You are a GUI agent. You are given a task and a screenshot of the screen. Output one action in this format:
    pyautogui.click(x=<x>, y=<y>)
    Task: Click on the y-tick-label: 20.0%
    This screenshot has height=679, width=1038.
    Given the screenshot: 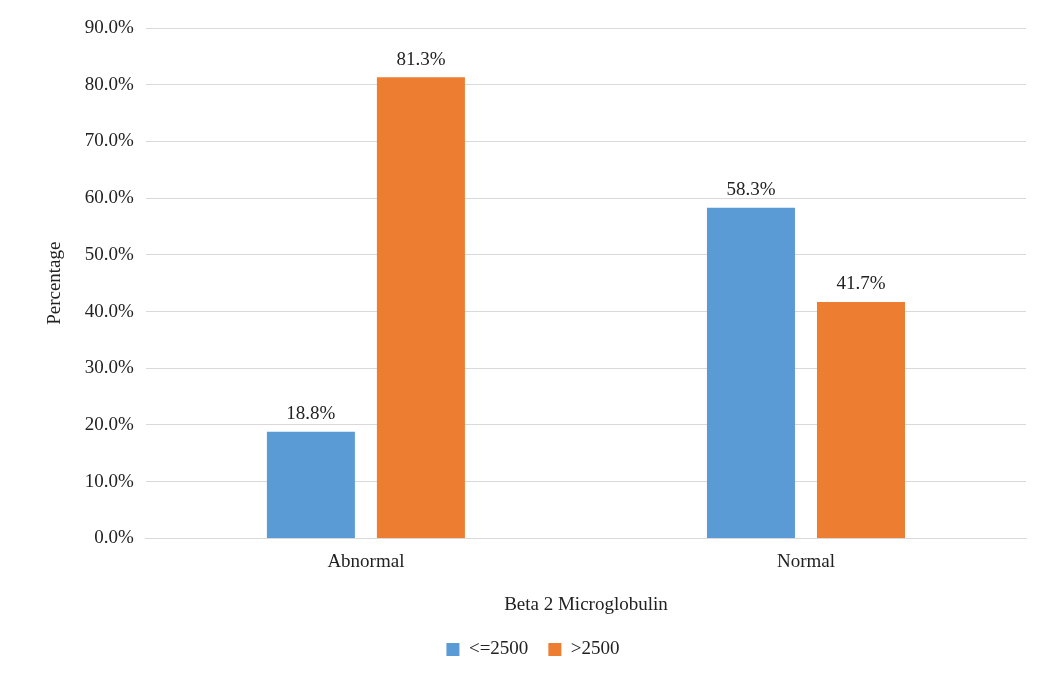 What is the action you would take?
    pyautogui.click(x=109, y=423)
    